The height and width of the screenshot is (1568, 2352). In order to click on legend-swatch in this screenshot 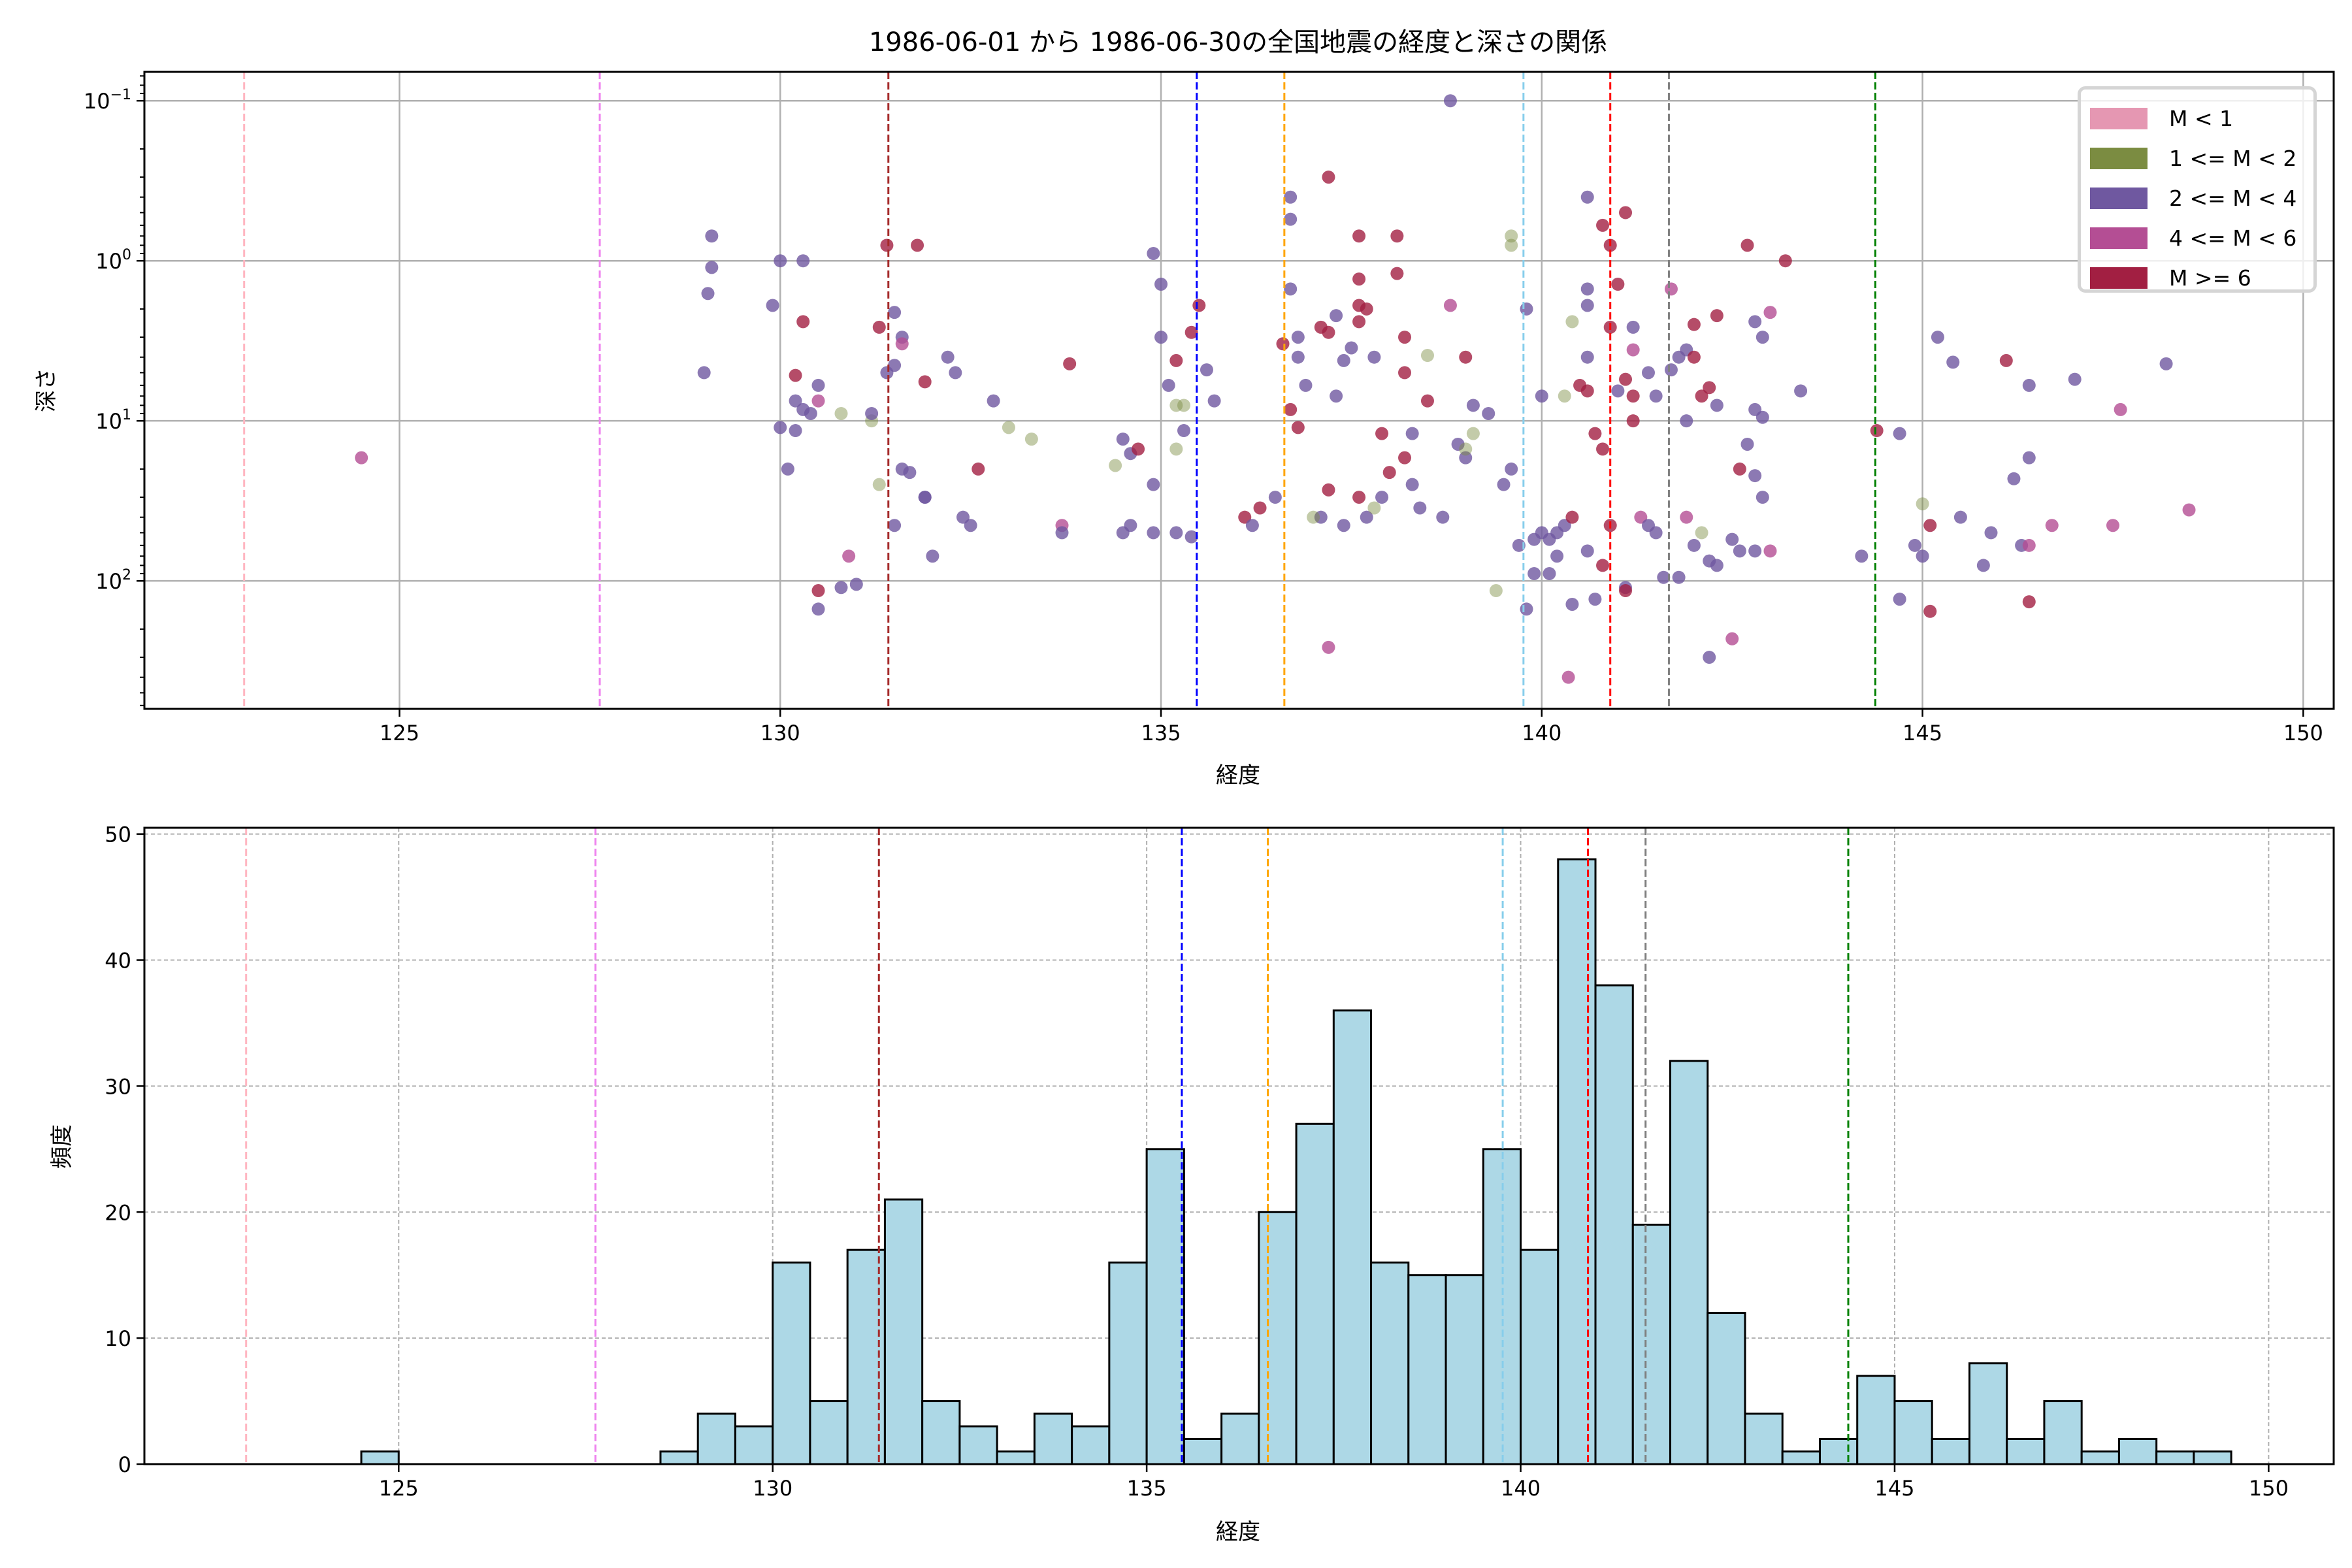, I will do `click(2119, 238)`.